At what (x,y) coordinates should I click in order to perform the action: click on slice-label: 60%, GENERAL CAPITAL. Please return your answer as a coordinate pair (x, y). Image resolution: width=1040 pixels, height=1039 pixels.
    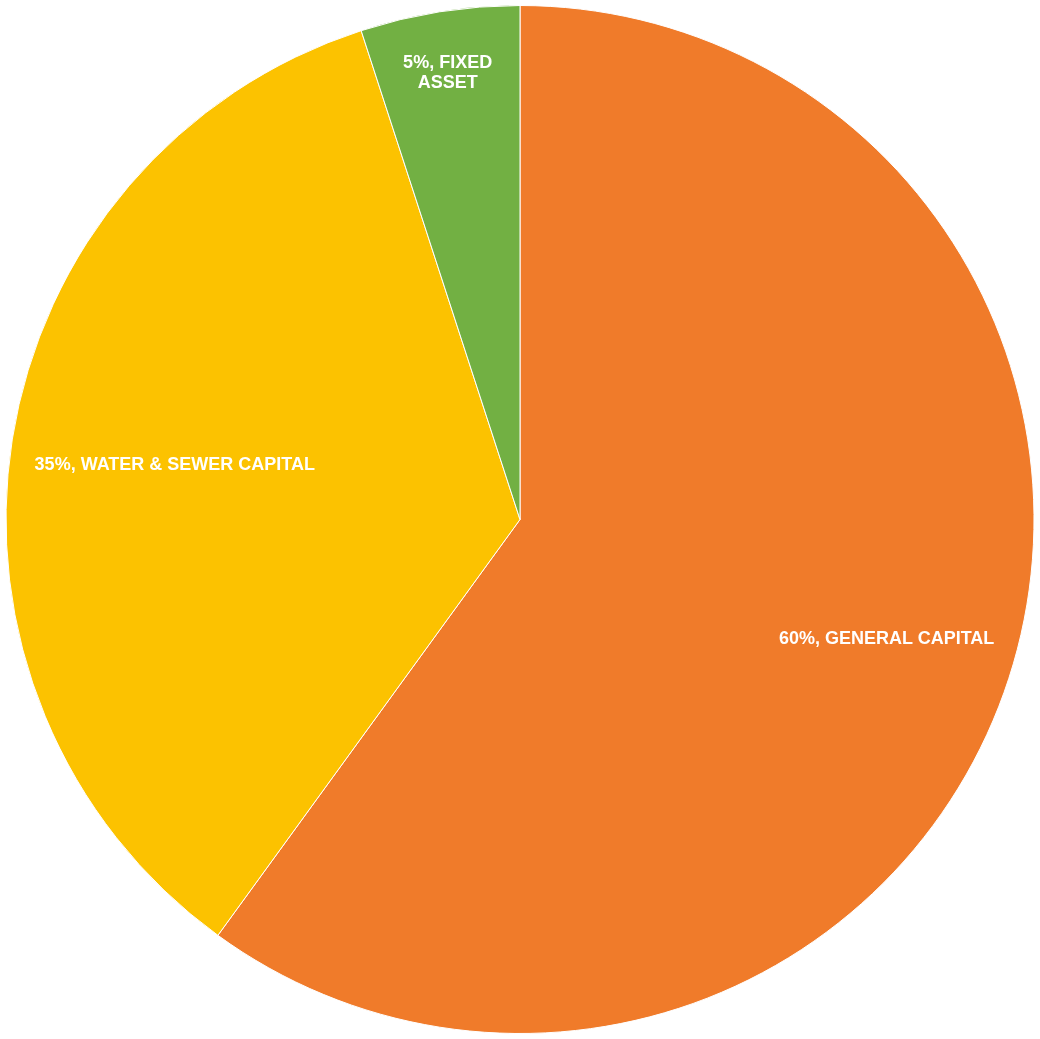
    Looking at the image, I should click on (886, 637).